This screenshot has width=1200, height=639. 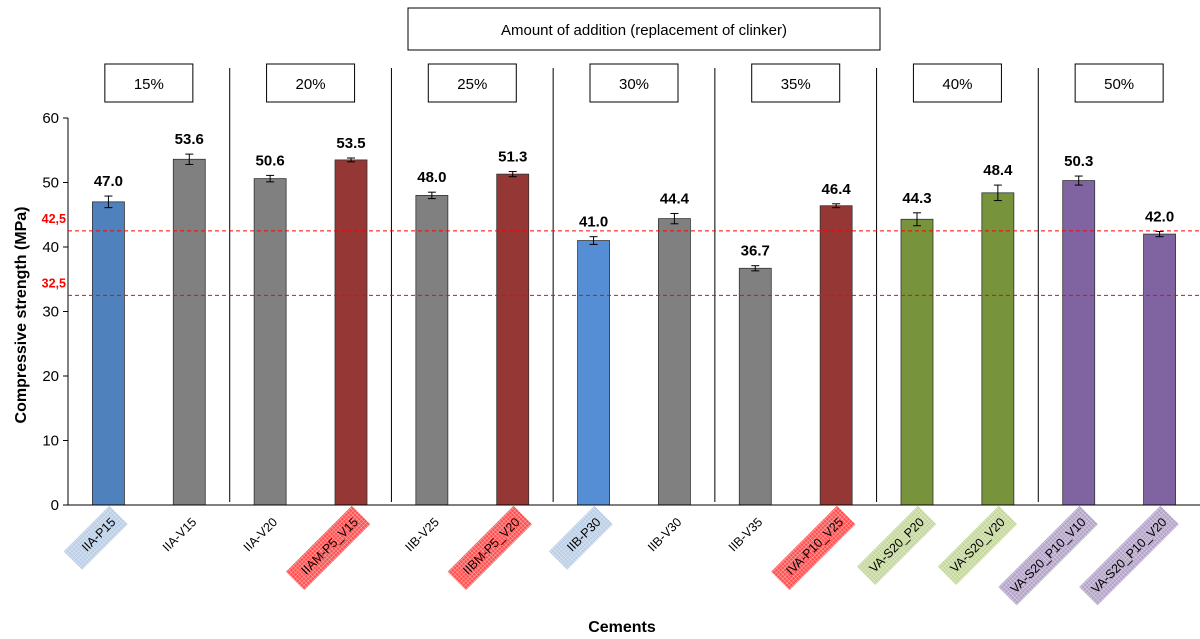 What do you see at coordinates (622, 627) in the screenshot?
I see `x-axis-title: Cements` at bounding box center [622, 627].